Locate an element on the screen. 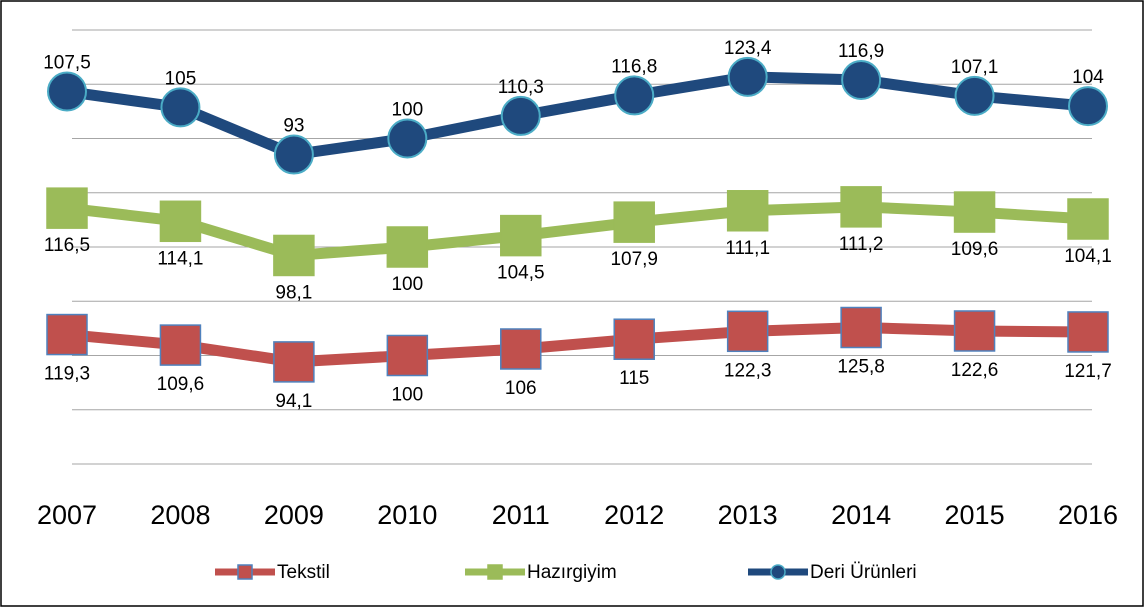 This screenshot has height=607, width=1144. data-label: 105 is located at coordinates (181, 78).